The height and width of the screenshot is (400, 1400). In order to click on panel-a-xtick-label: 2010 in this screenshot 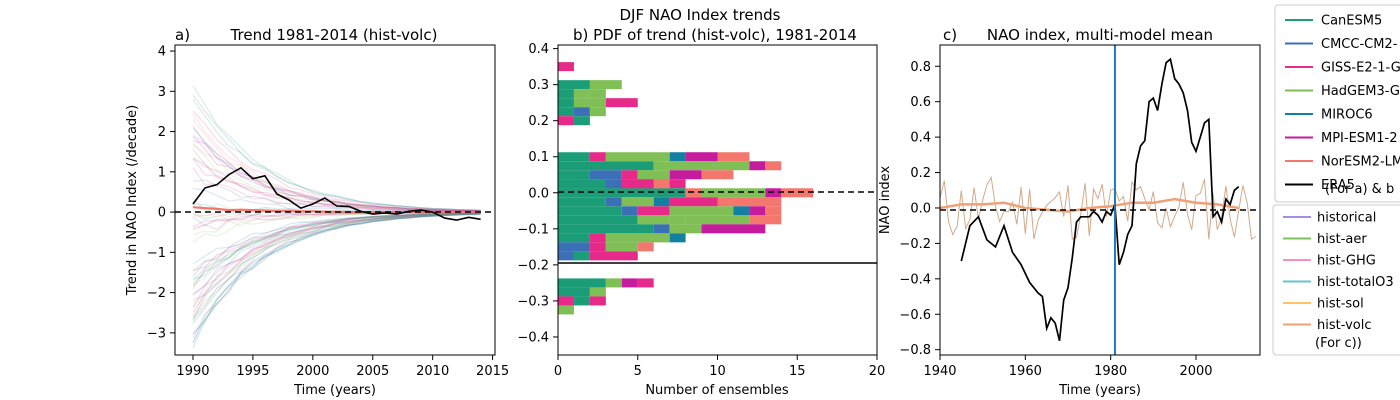, I will do `click(432, 371)`.